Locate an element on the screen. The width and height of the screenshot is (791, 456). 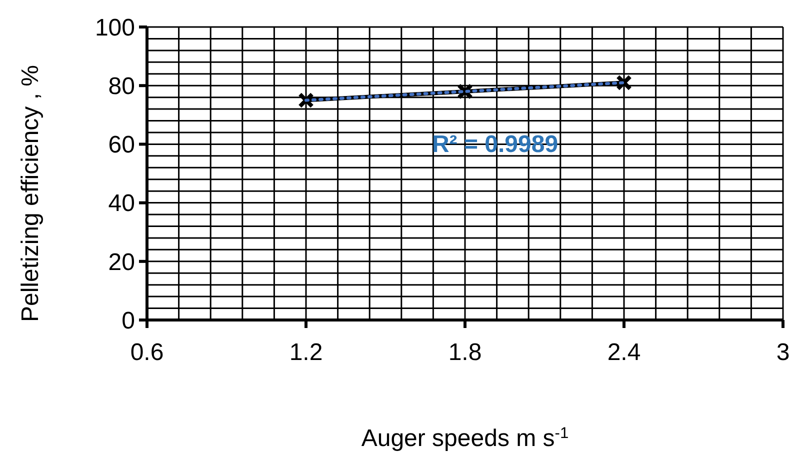
x-tick-label: 2.4 is located at coordinates (624, 352).